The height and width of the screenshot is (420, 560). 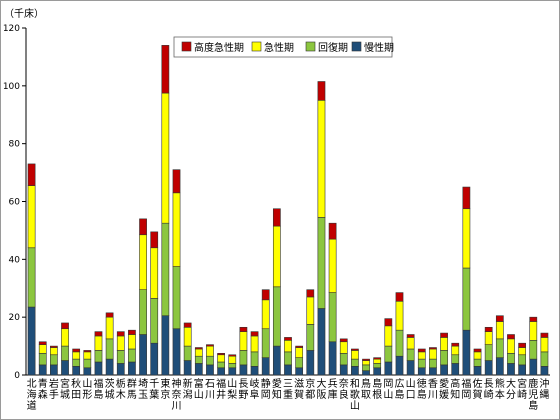 What do you see at coordinates (279, 47) in the screenshot?
I see `legend-label: 急性期` at bounding box center [279, 47].